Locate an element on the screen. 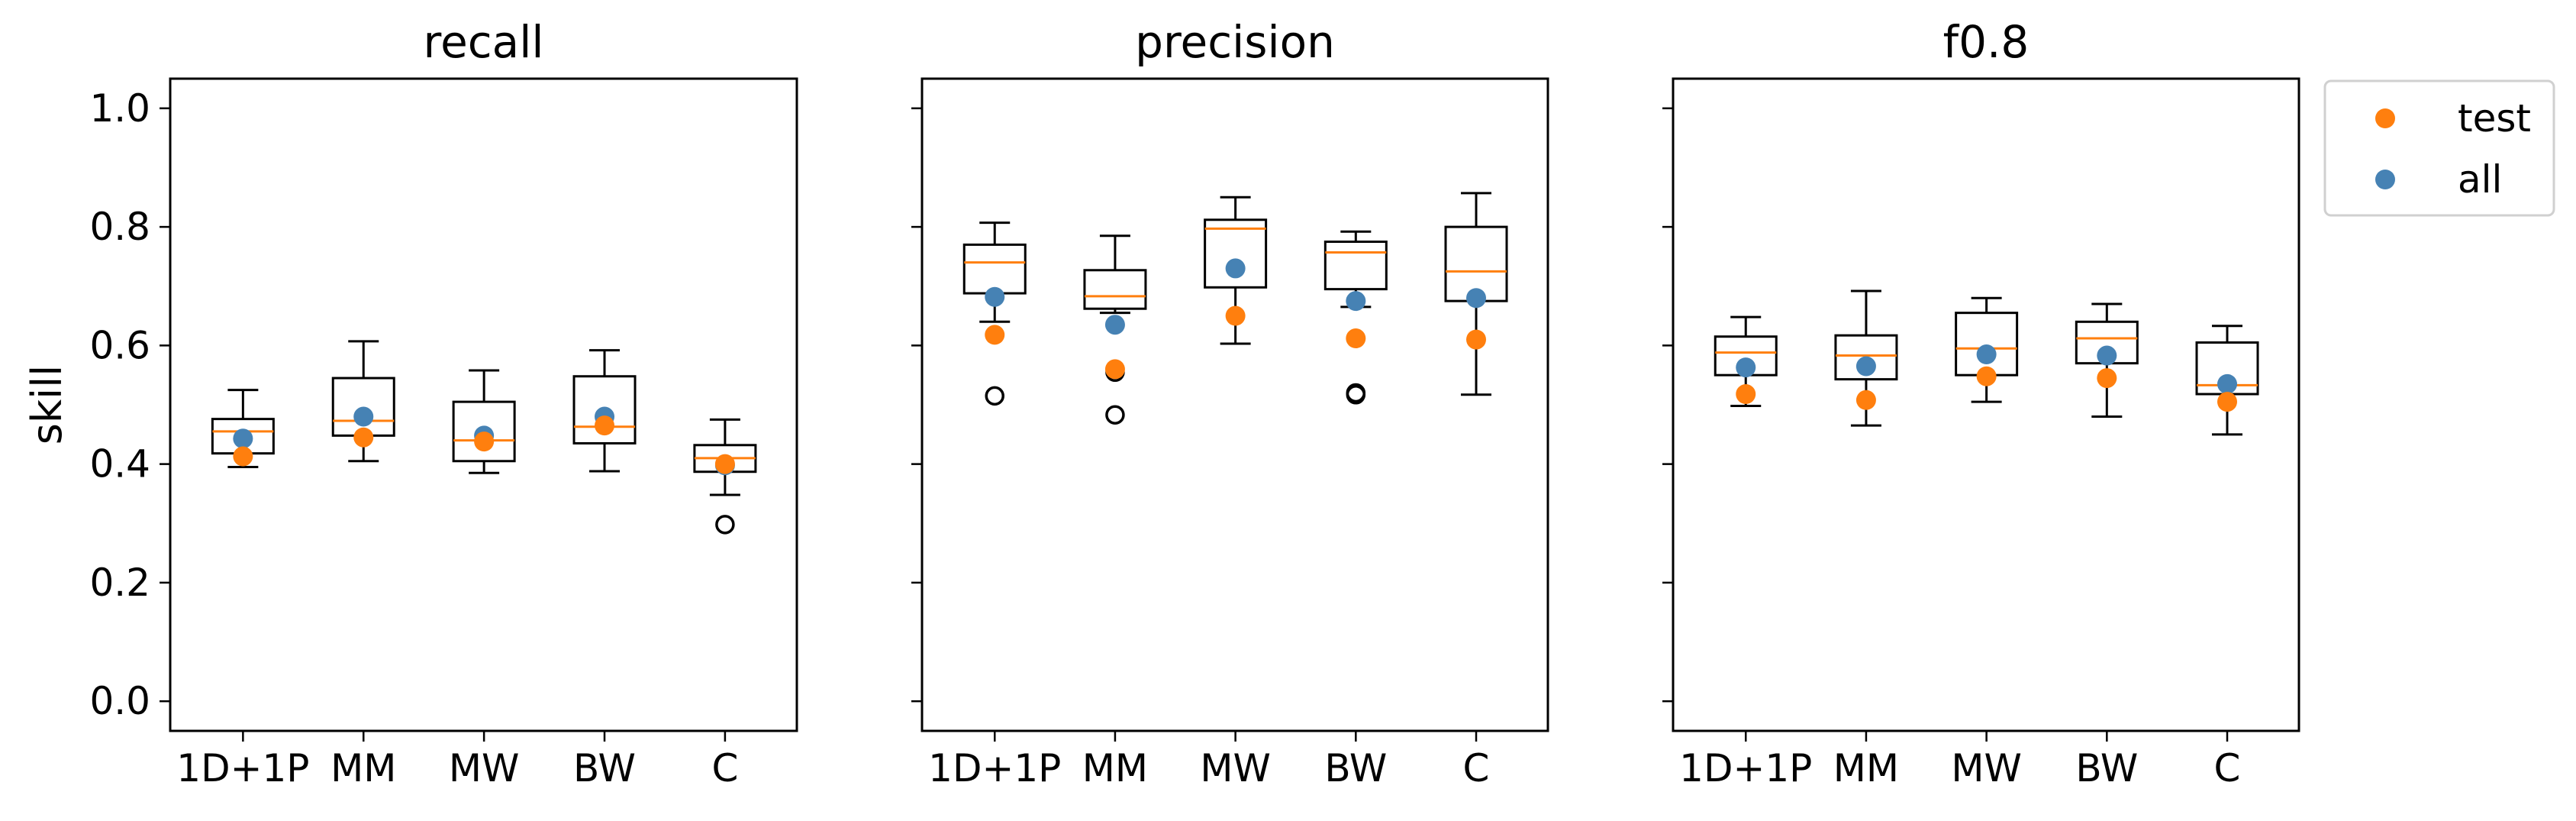  panel-title: recall is located at coordinates (484, 42).